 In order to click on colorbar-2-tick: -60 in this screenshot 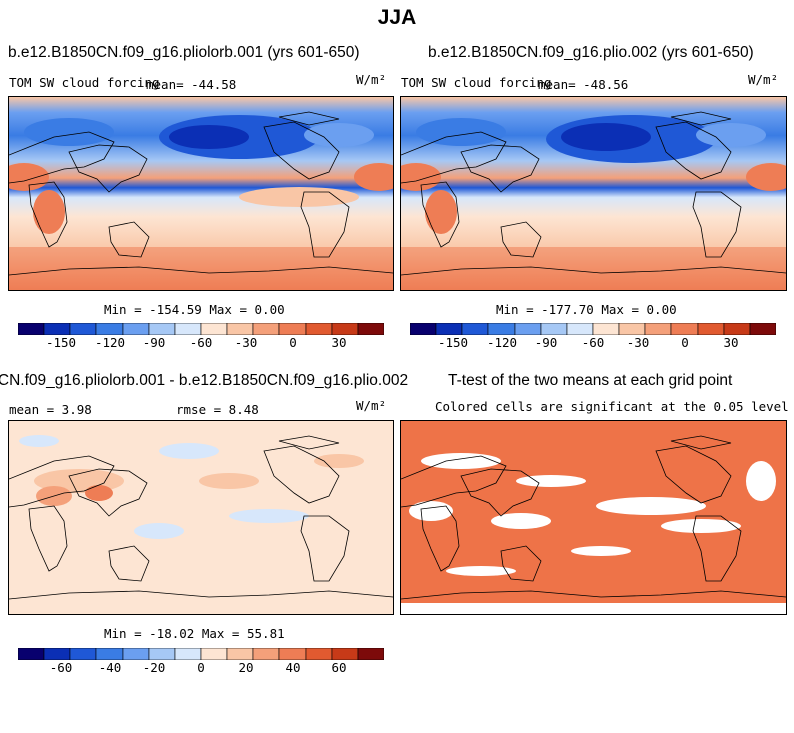, I will do `click(593, 342)`.